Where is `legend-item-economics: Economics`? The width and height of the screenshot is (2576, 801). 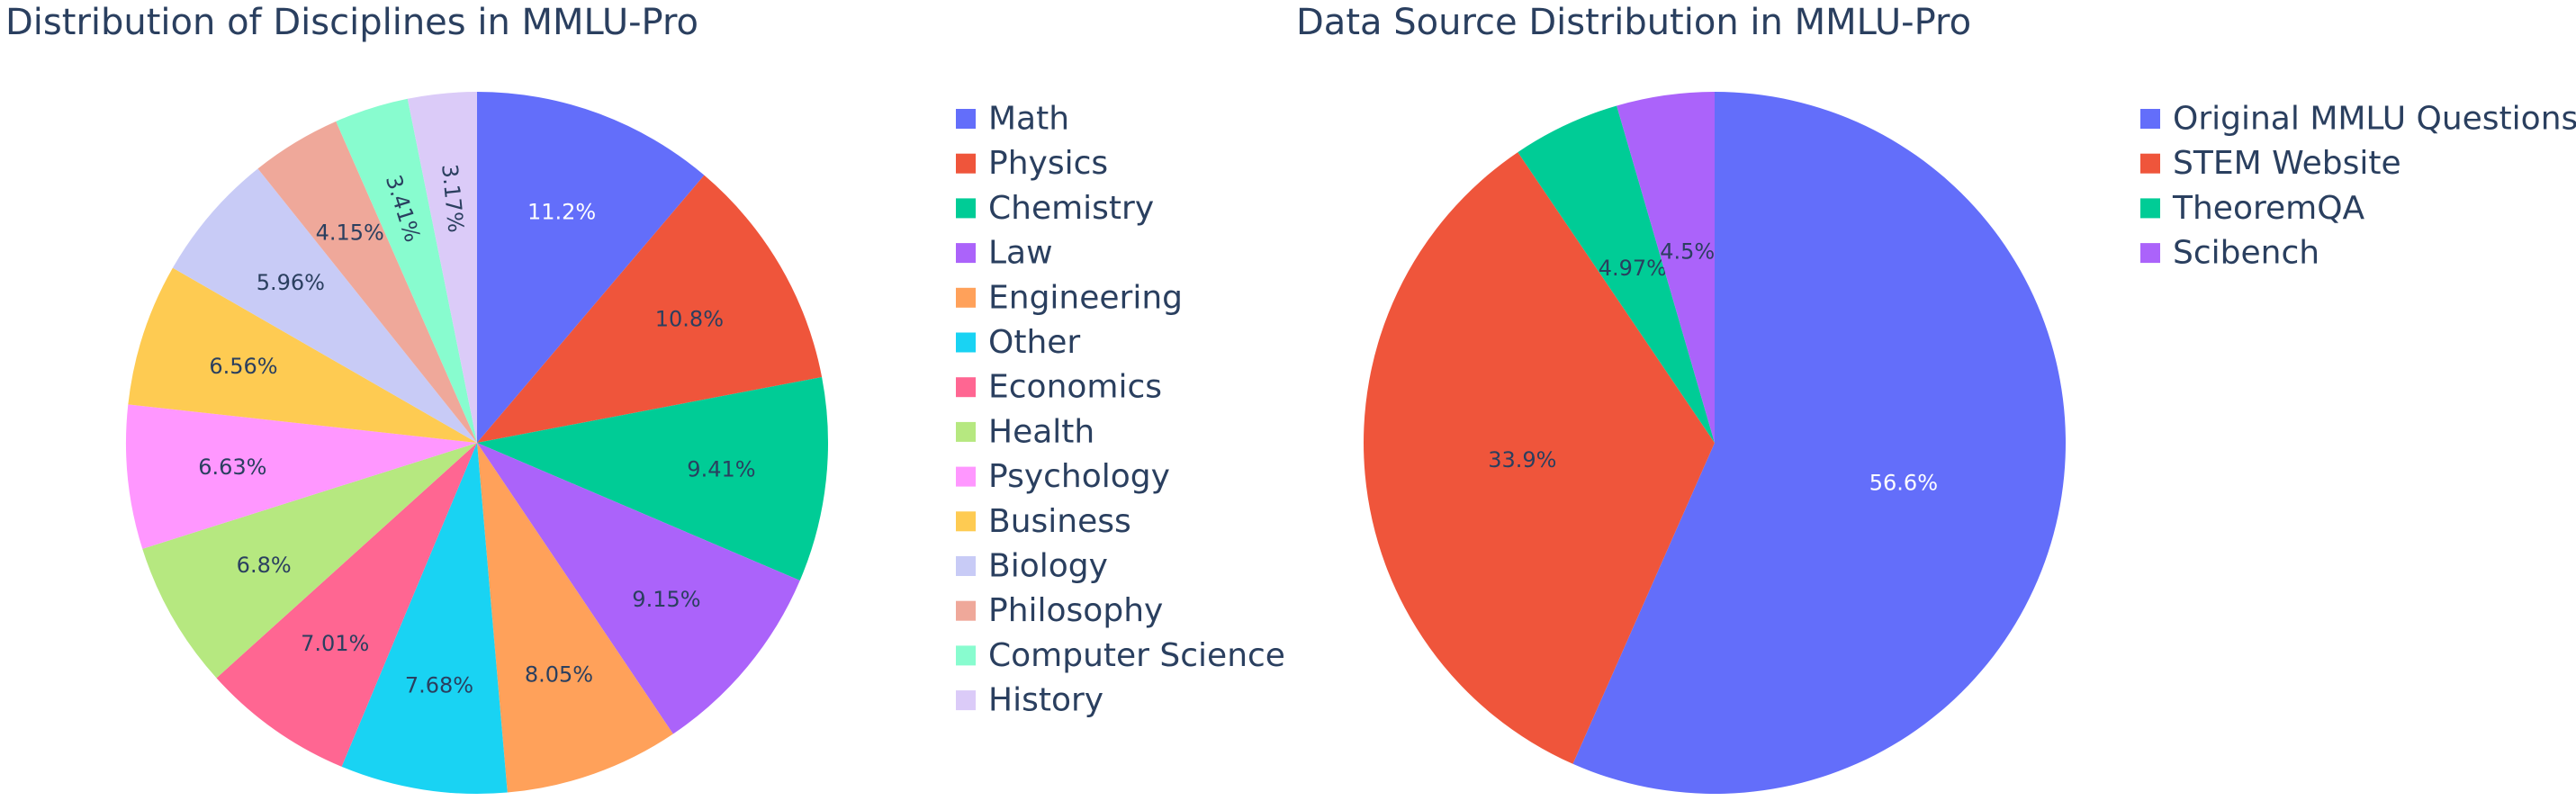
legend-item-economics: Economics is located at coordinates (1059, 388).